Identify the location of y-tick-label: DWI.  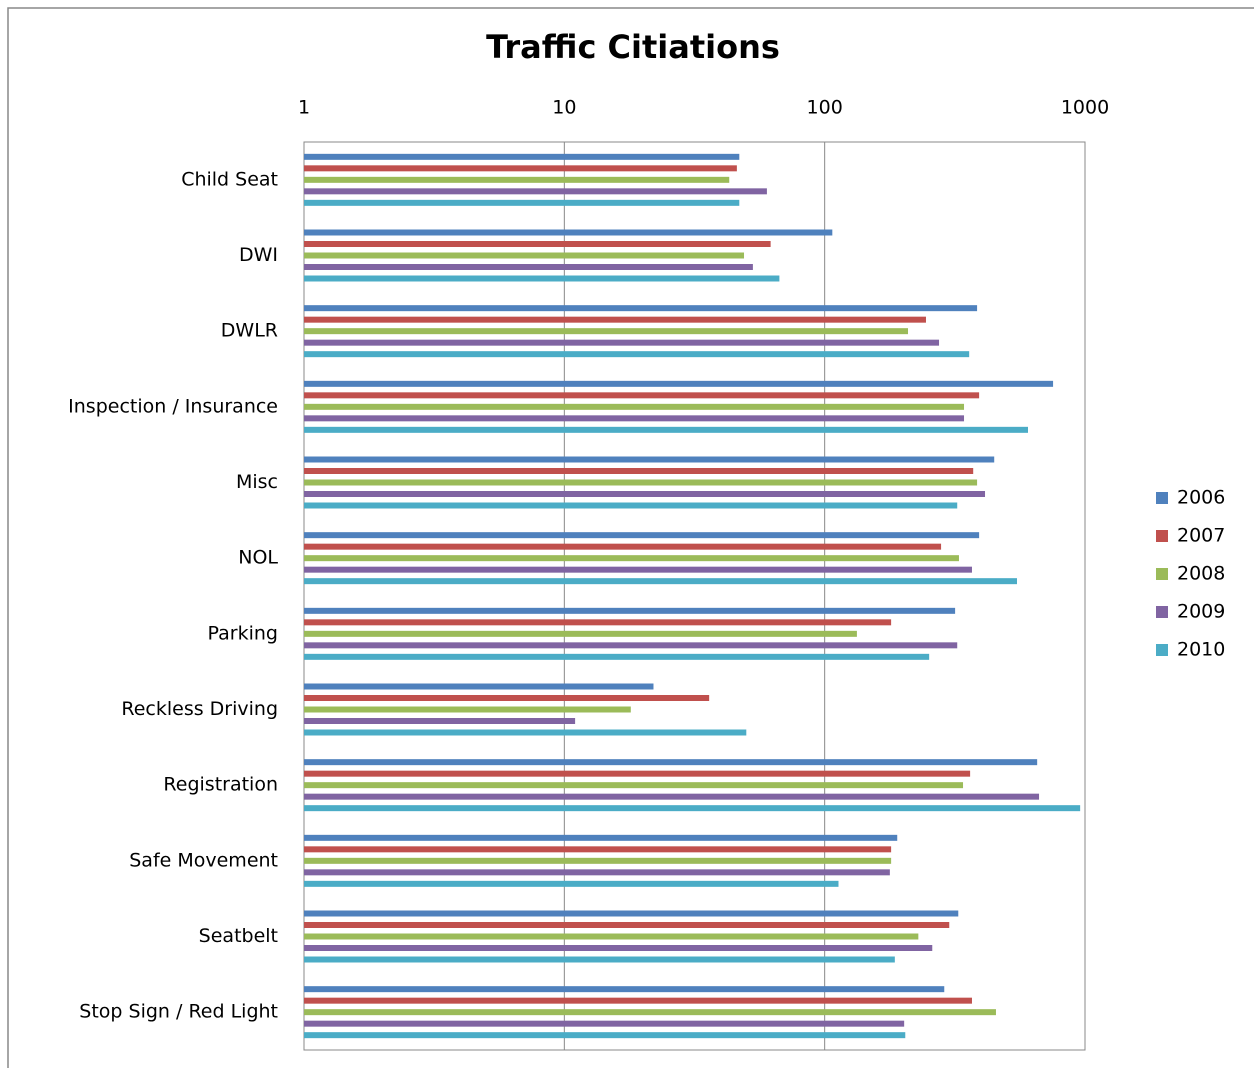
(258, 255).